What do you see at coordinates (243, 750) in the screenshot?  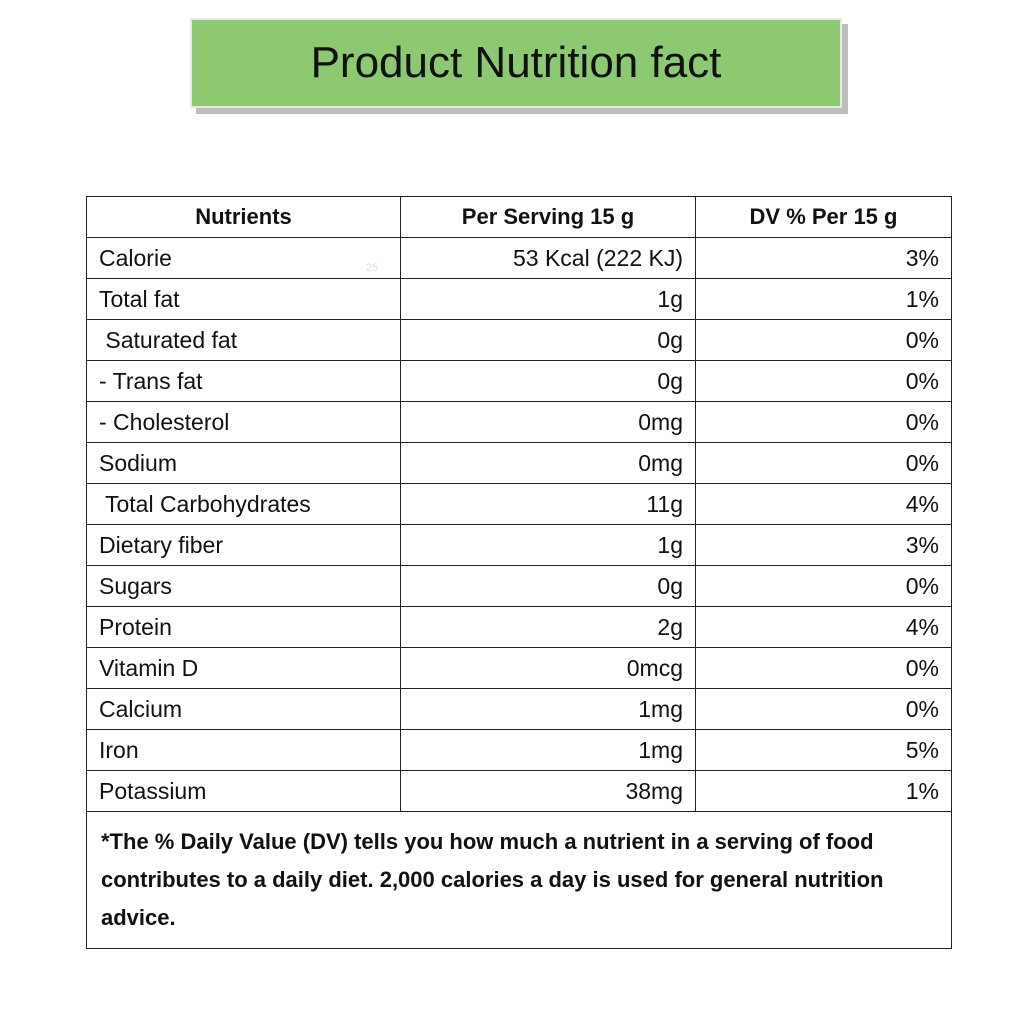 I see `nutrient-name: Iron` at bounding box center [243, 750].